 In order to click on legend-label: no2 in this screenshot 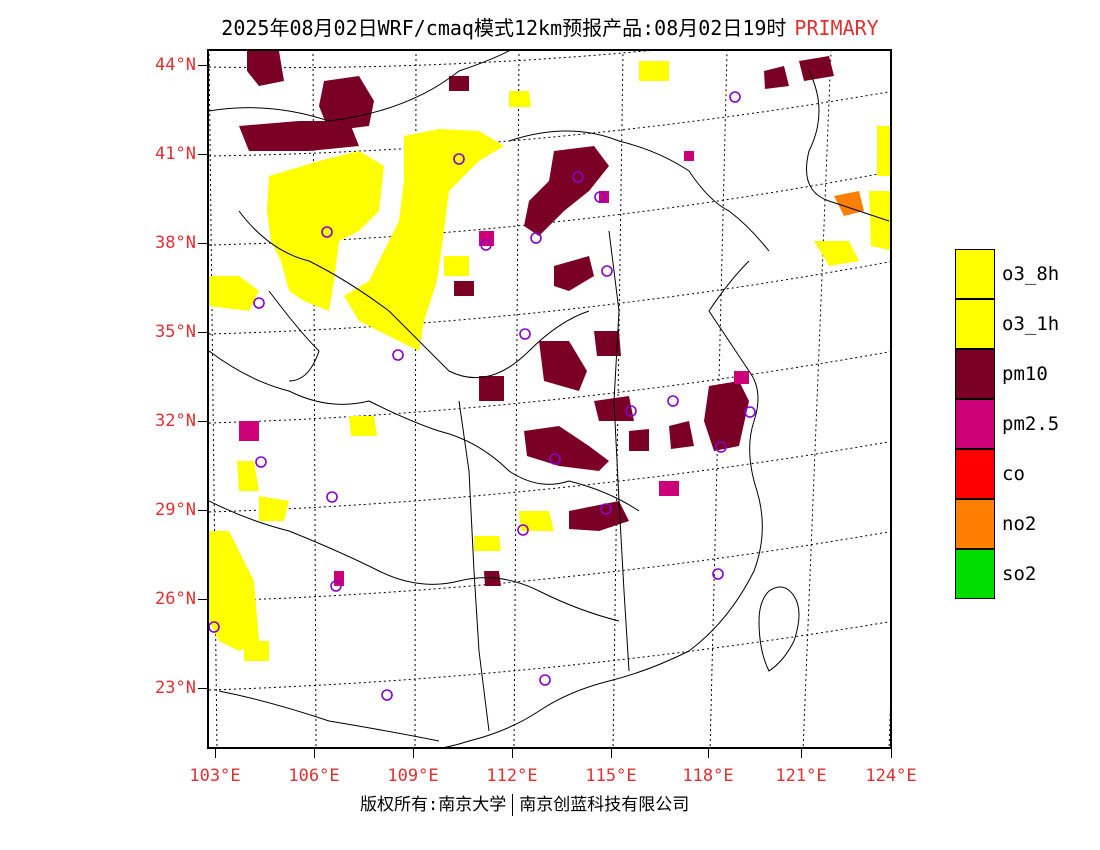, I will do `click(1019, 524)`.